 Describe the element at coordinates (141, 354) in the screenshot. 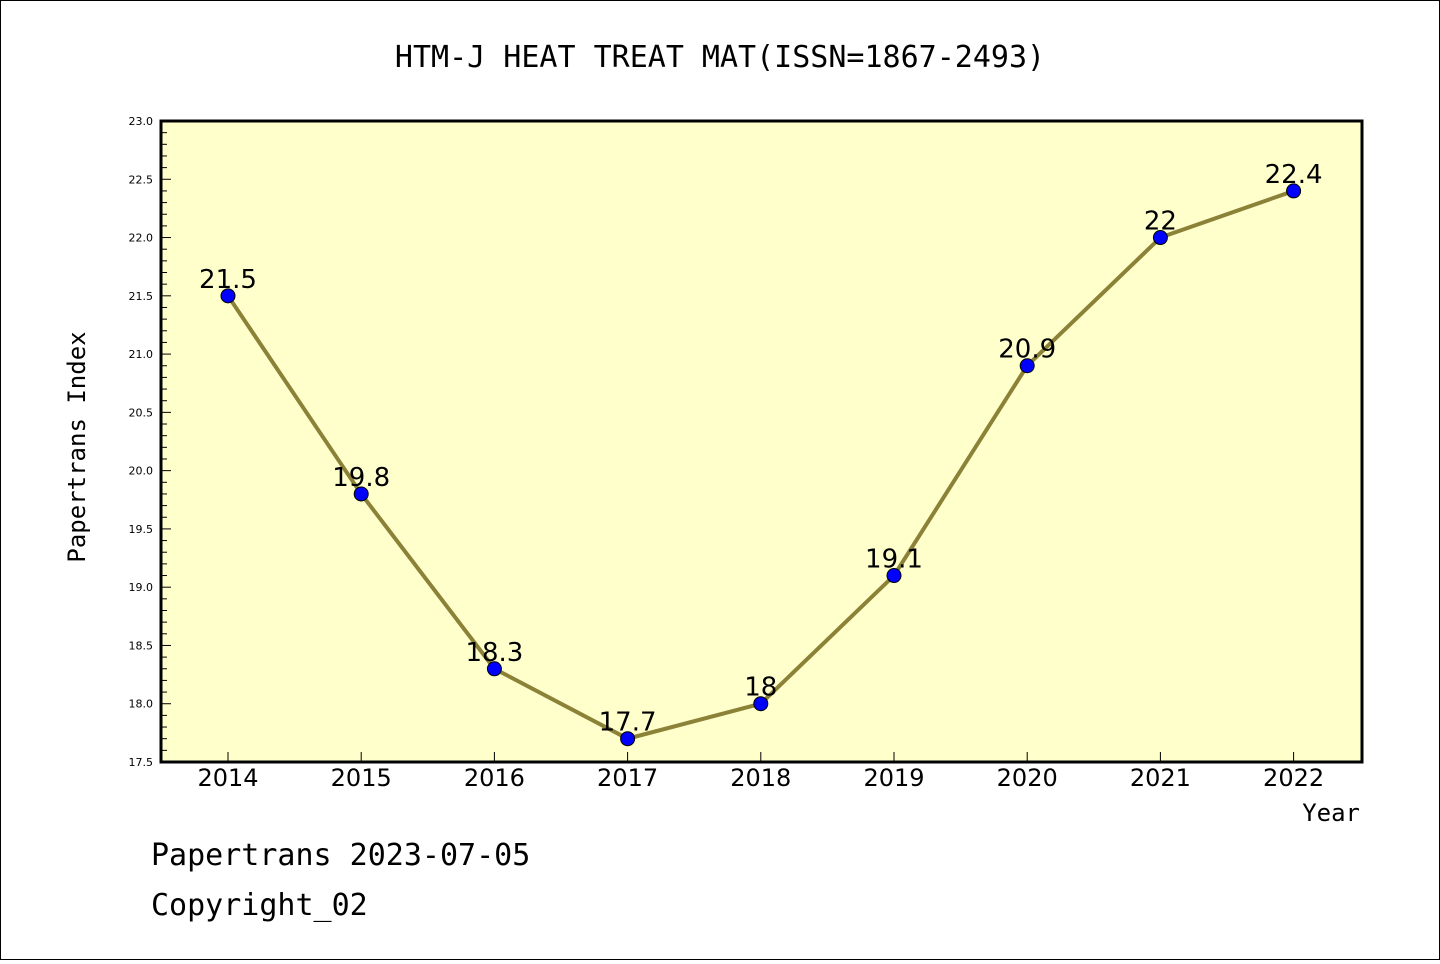

I see `y-tick-label: 21.0` at that location.